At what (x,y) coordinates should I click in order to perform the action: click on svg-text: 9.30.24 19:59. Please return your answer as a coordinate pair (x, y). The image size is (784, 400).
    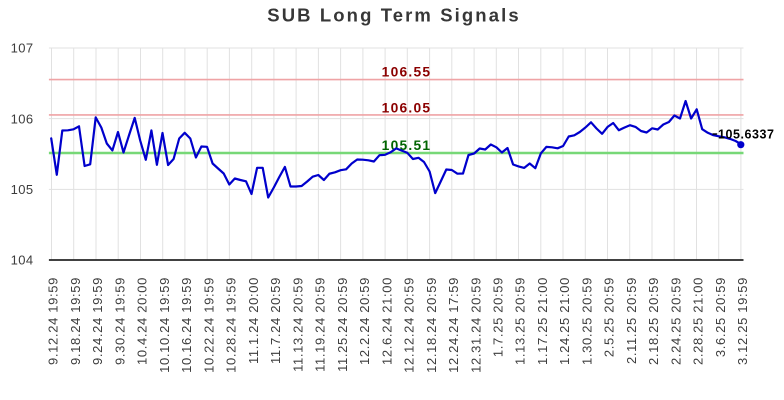
    Looking at the image, I should click on (119, 321).